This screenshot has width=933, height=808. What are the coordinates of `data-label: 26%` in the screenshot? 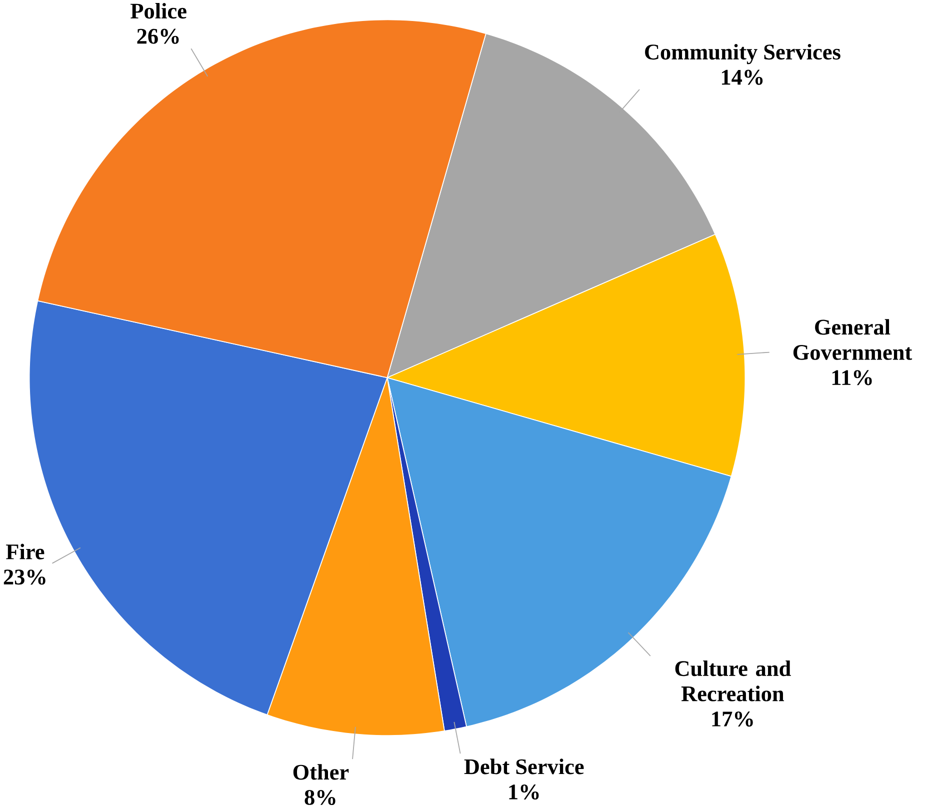 It's located at (158, 36).